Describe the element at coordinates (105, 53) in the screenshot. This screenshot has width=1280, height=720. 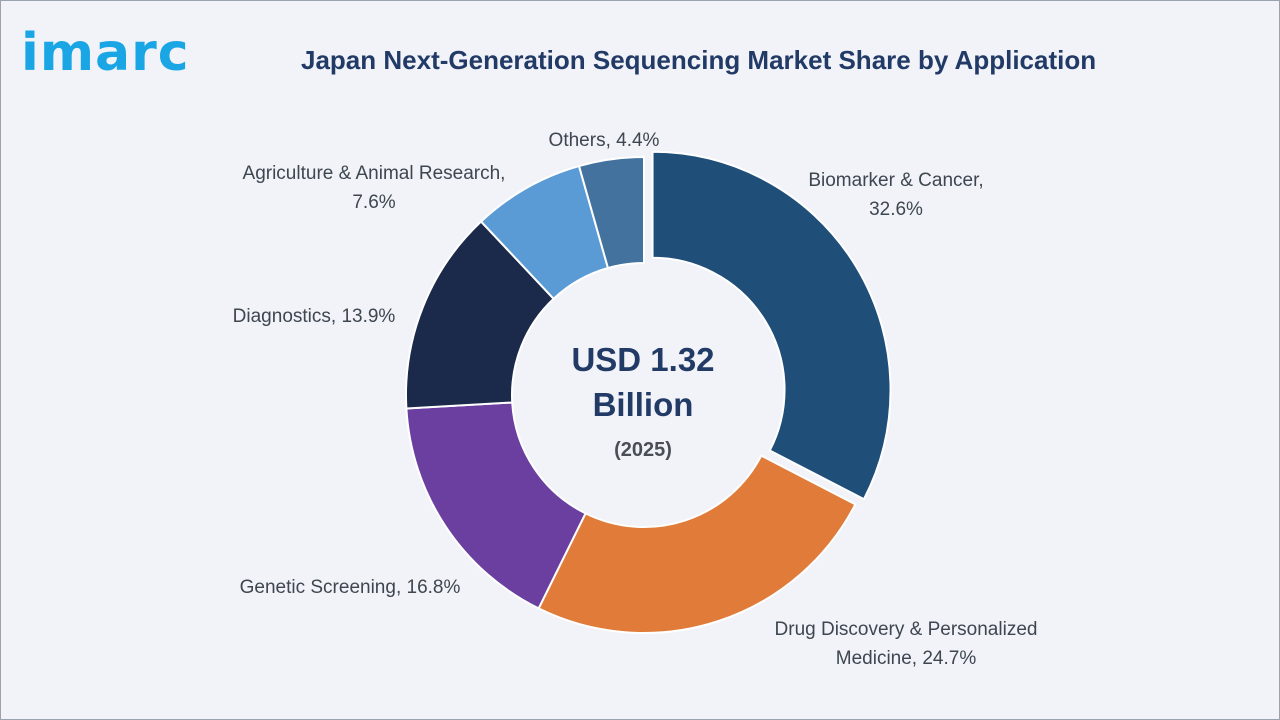
I see `imarc-logo: imarc` at that location.